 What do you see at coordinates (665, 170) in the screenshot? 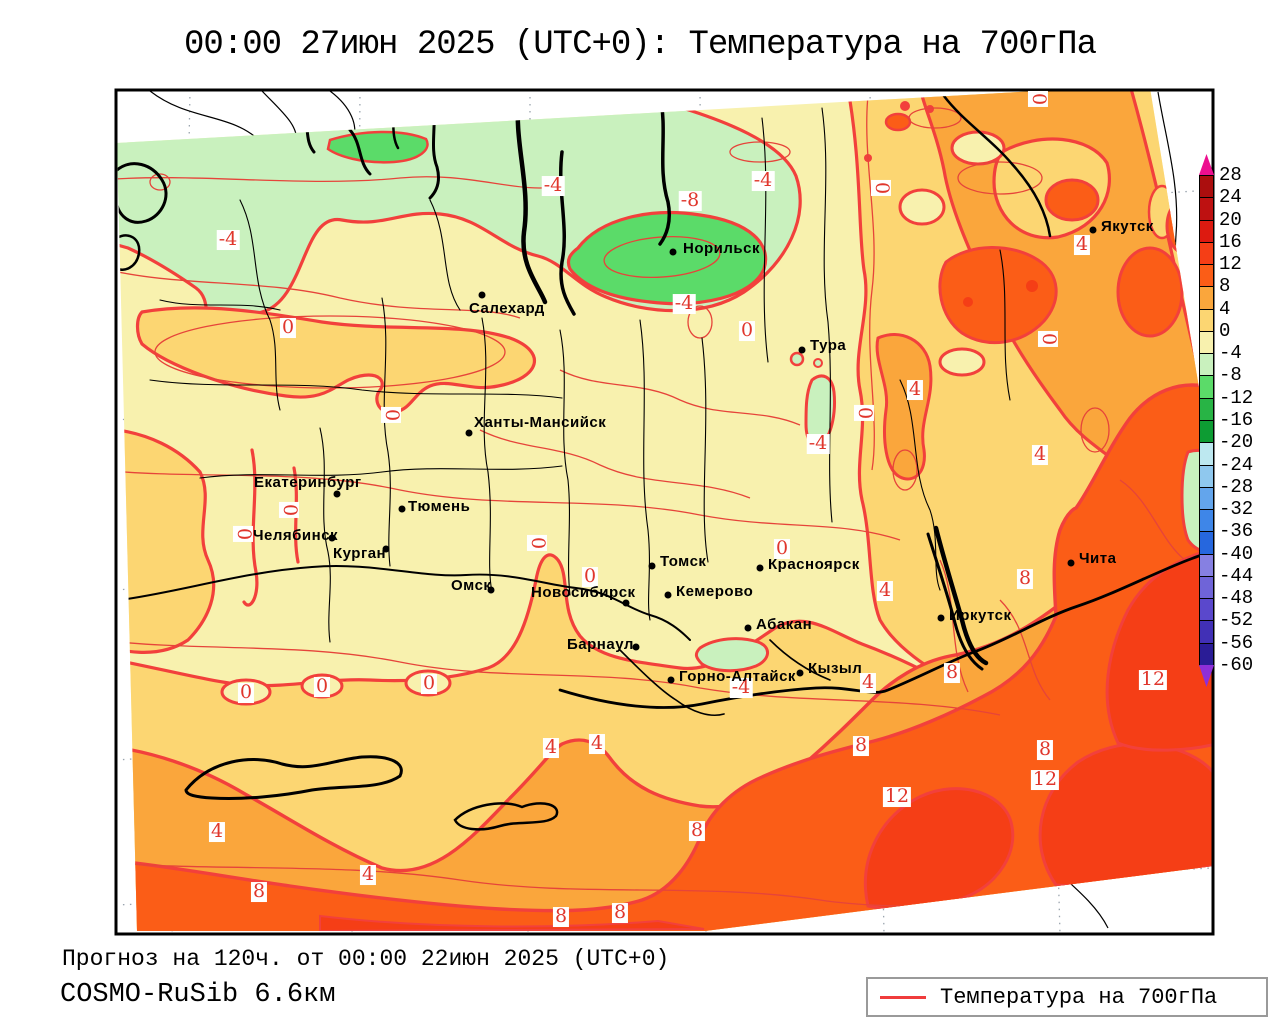
I see `yenisei-gulf` at bounding box center [665, 170].